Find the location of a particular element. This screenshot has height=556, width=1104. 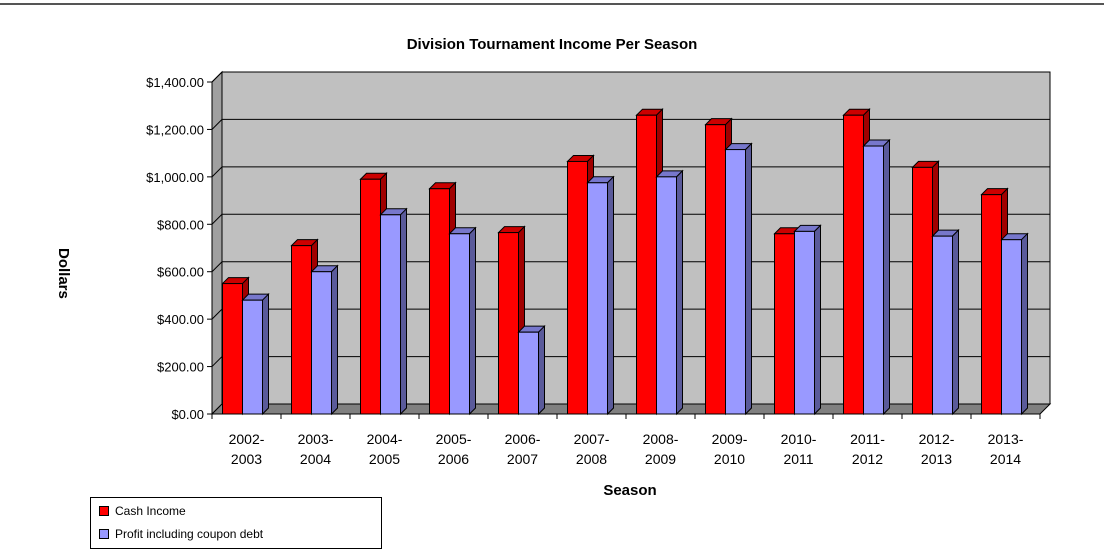

y-tick-label: $600.00 is located at coordinates (180, 272).